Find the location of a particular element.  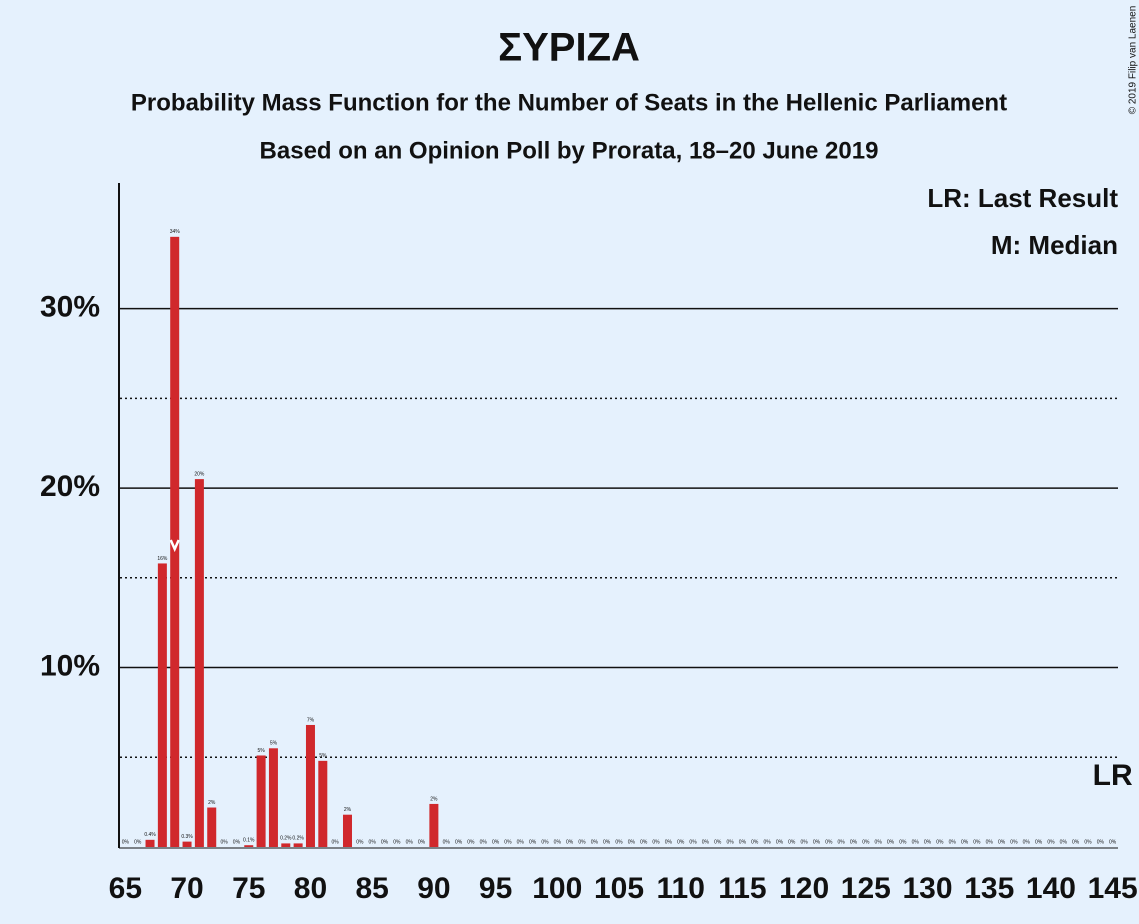

x-tick-label: 135 is located at coordinates (989, 888).